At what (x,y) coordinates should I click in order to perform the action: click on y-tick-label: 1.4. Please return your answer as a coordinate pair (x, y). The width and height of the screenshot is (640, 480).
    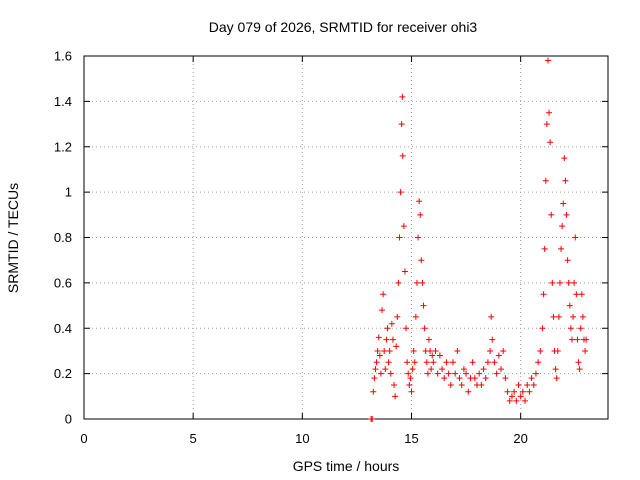
    Looking at the image, I should click on (63, 101).